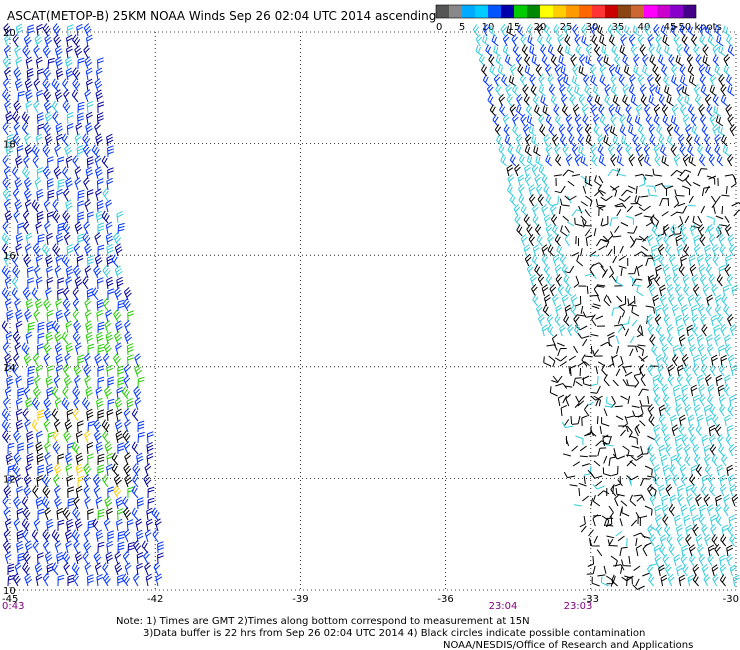 This screenshot has height=650, width=740. Describe the element at coordinates (731, 599) in the screenshot. I see `longitude-label: -30` at that location.